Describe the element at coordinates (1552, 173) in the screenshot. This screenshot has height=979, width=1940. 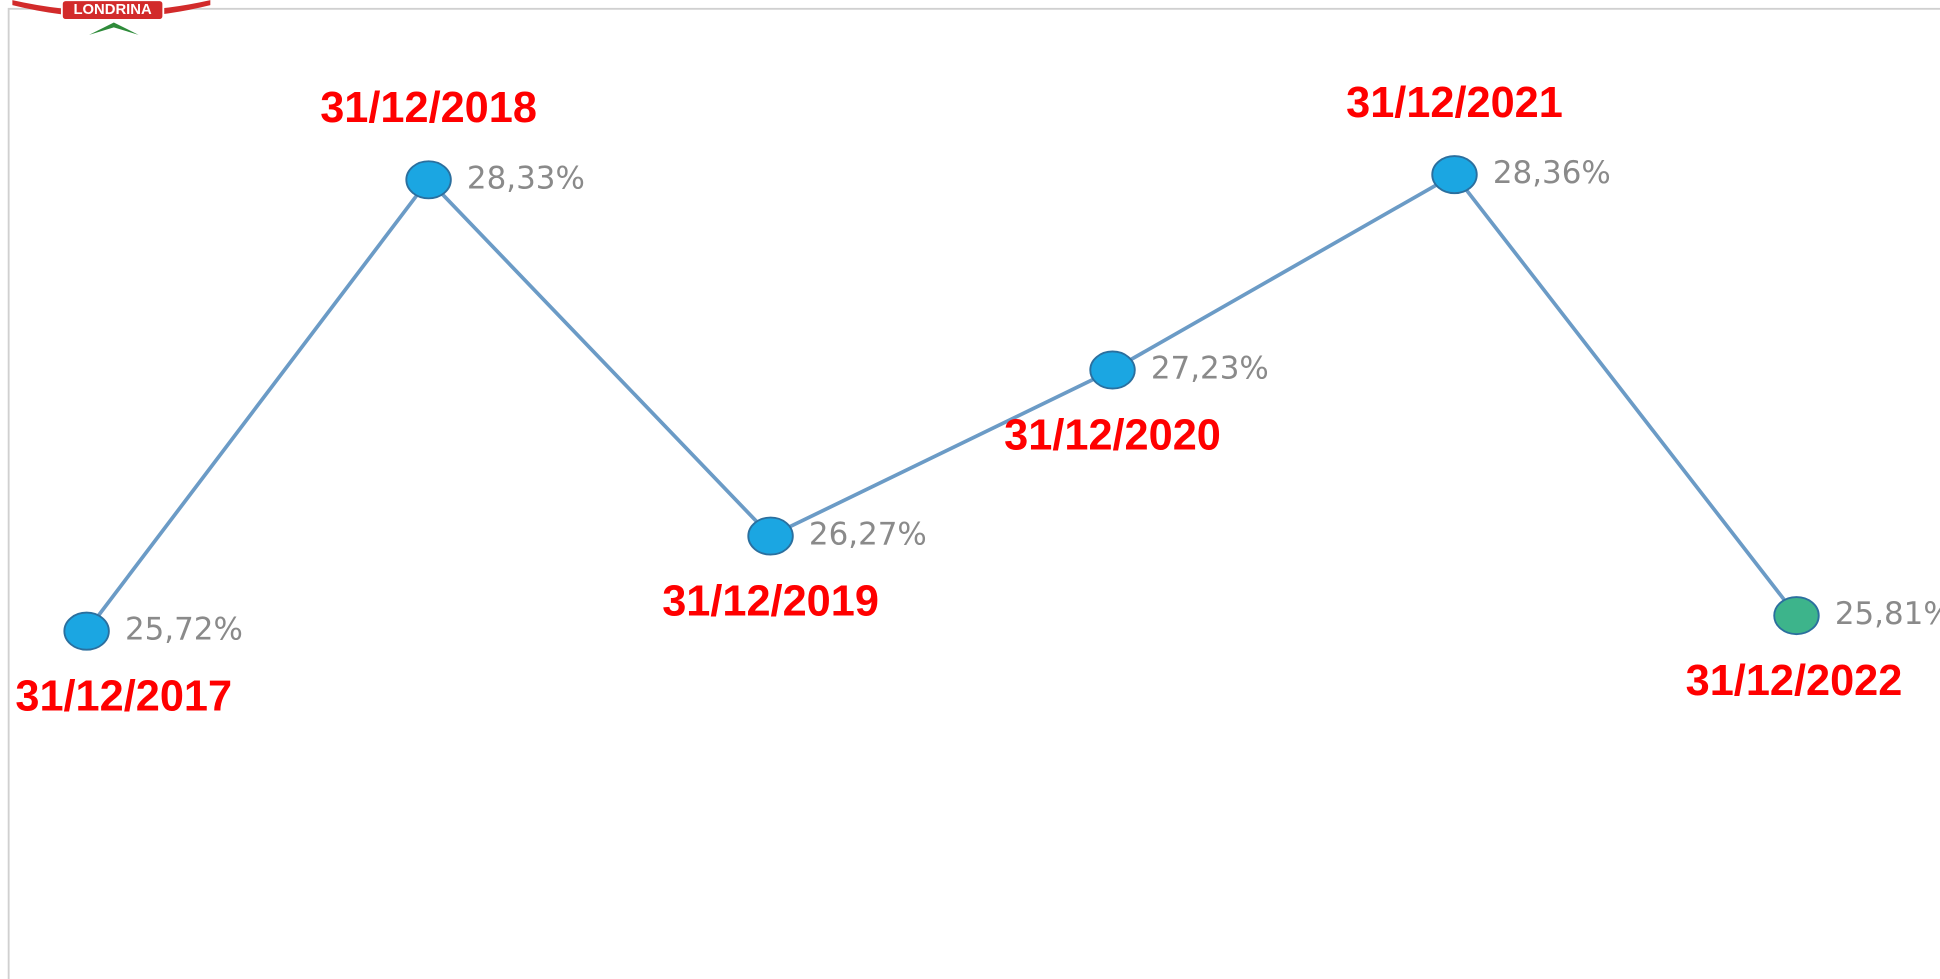
I see `value-label: 28,36%` at that location.